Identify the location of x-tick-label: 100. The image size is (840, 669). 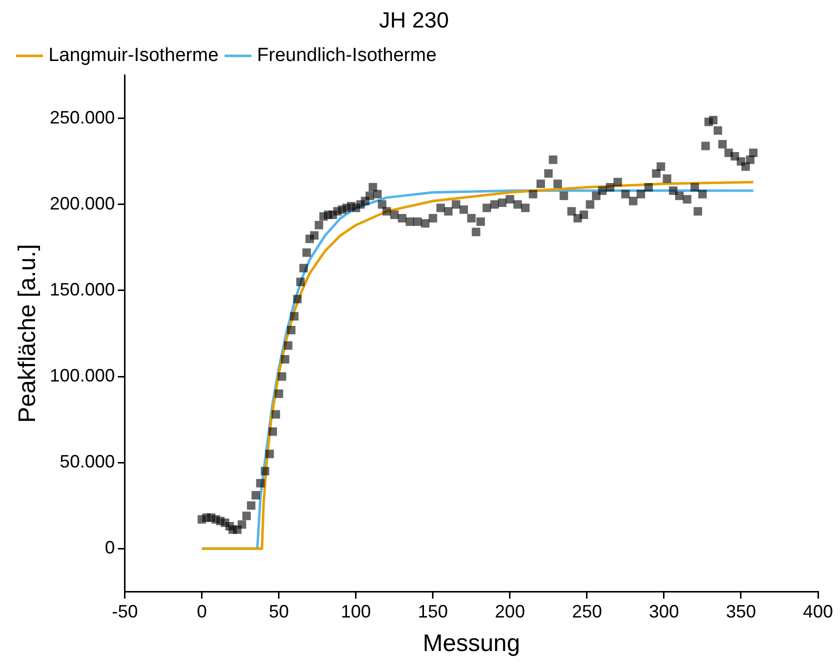
(355, 611).